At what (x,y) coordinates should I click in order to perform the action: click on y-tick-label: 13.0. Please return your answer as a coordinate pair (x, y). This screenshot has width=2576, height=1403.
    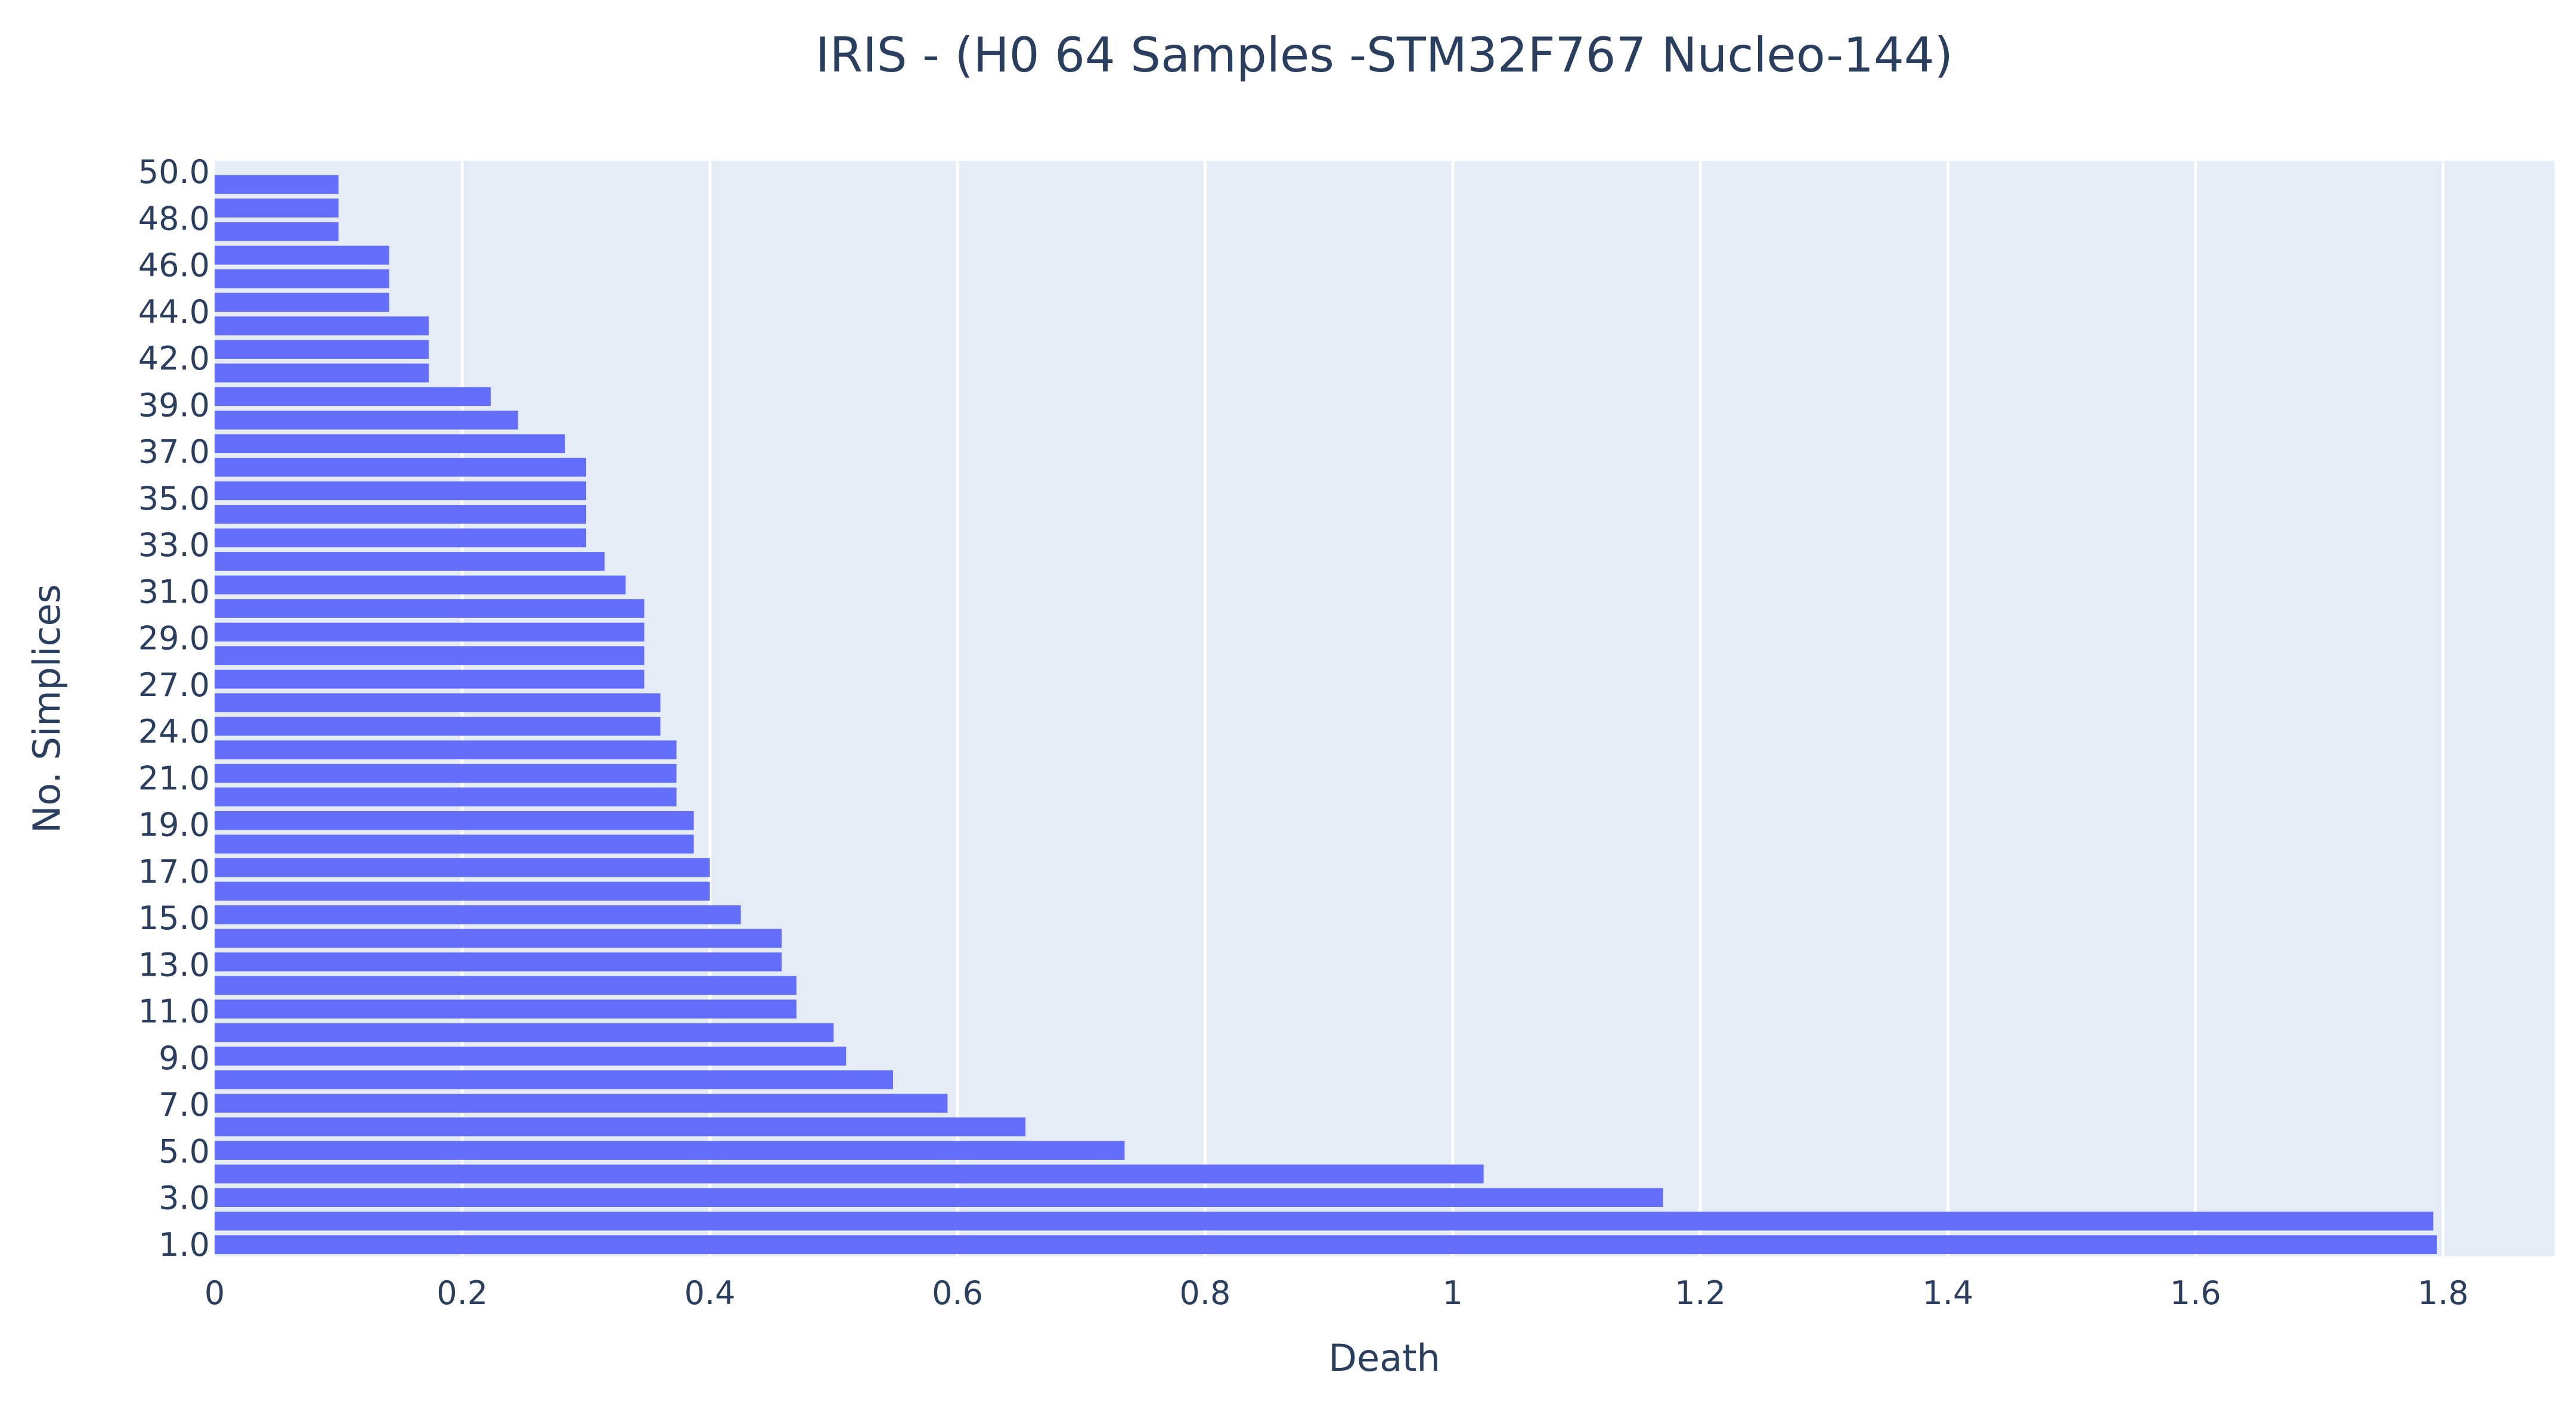
    Looking at the image, I should click on (174, 964).